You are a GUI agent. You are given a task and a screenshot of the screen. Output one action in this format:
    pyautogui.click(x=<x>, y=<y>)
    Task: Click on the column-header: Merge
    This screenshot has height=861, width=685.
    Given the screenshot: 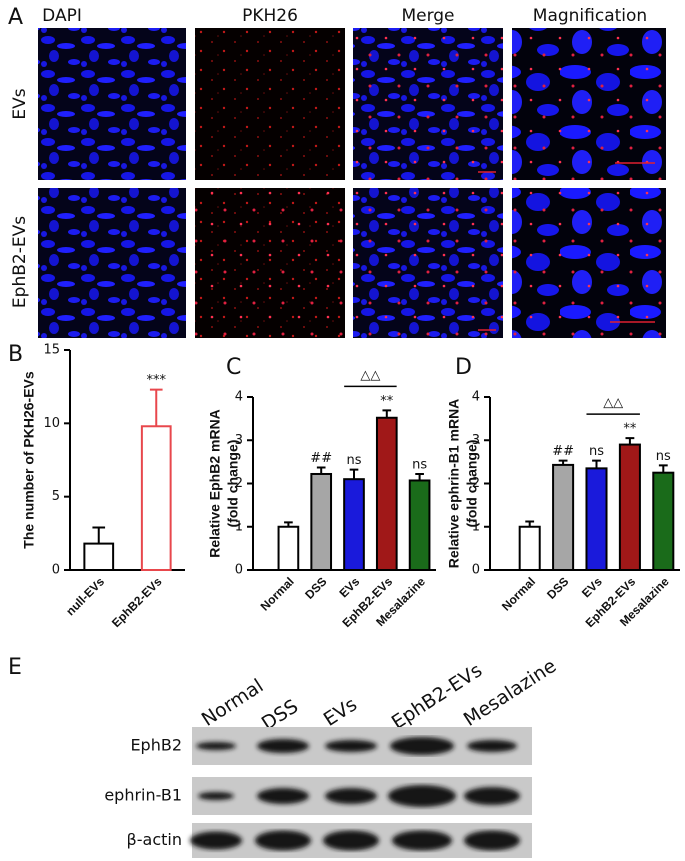 What is the action you would take?
    pyautogui.click(x=427, y=16)
    